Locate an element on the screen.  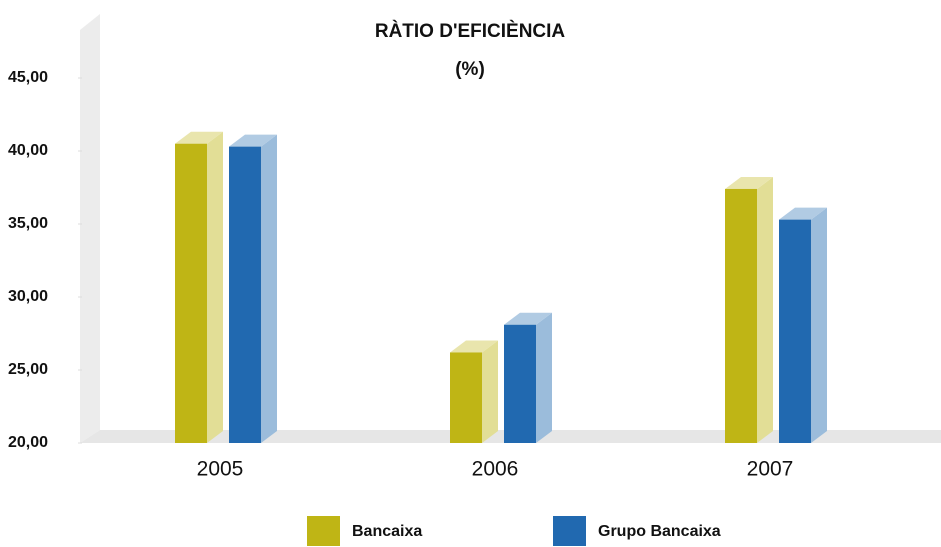
y-tick-label: 20,00 is located at coordinates (28, 442).